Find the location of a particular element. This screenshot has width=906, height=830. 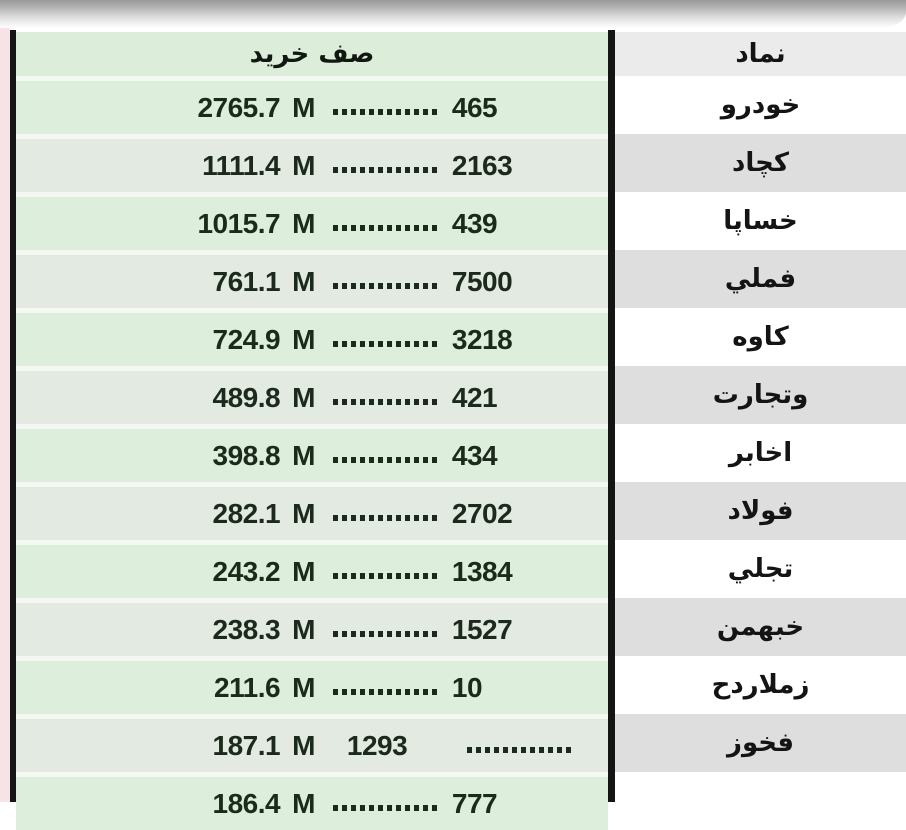

buy-queue-row: 1111.4 M 2163 is located at coordinates (312, 163).